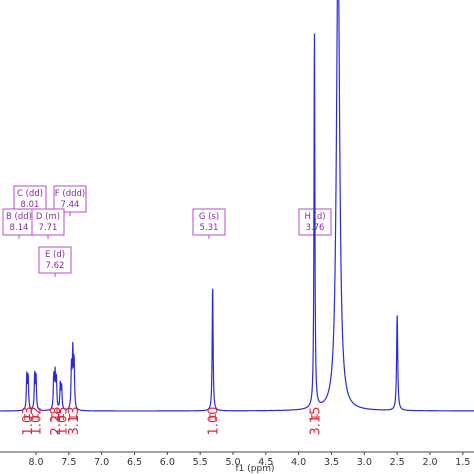  What do you see at coordinates (19, 228) in the screenshot?
I see `peak-label-shift: 8.14` at bounding box center [19, 228].